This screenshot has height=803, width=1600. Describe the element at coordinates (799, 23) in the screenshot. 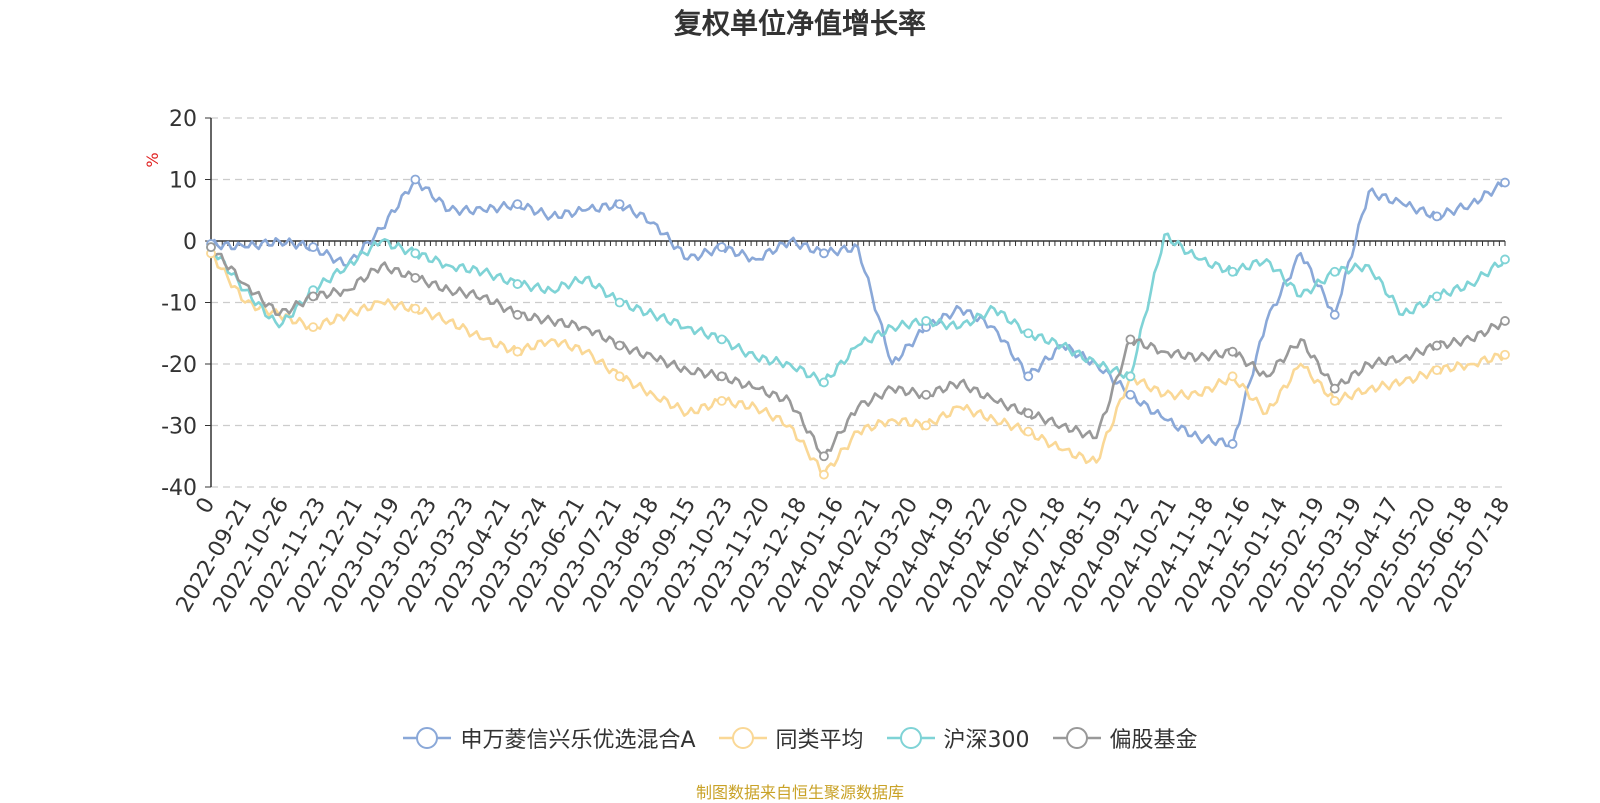

I see `chart-title: 复权单位净值增长率` at that location.